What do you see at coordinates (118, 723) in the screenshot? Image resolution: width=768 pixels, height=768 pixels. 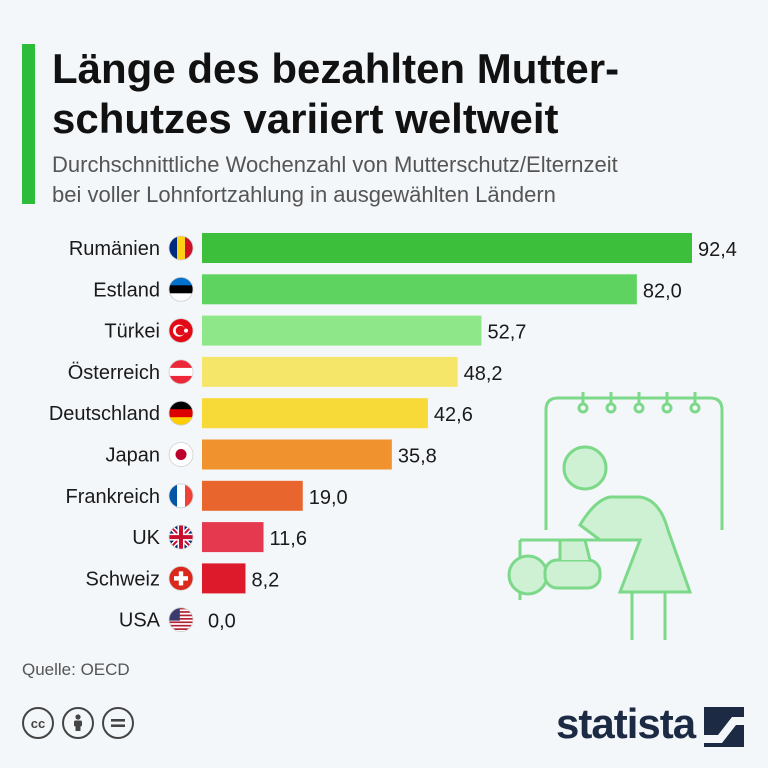 I see `no-derivatives-icon` at bounding box center [118, 723].